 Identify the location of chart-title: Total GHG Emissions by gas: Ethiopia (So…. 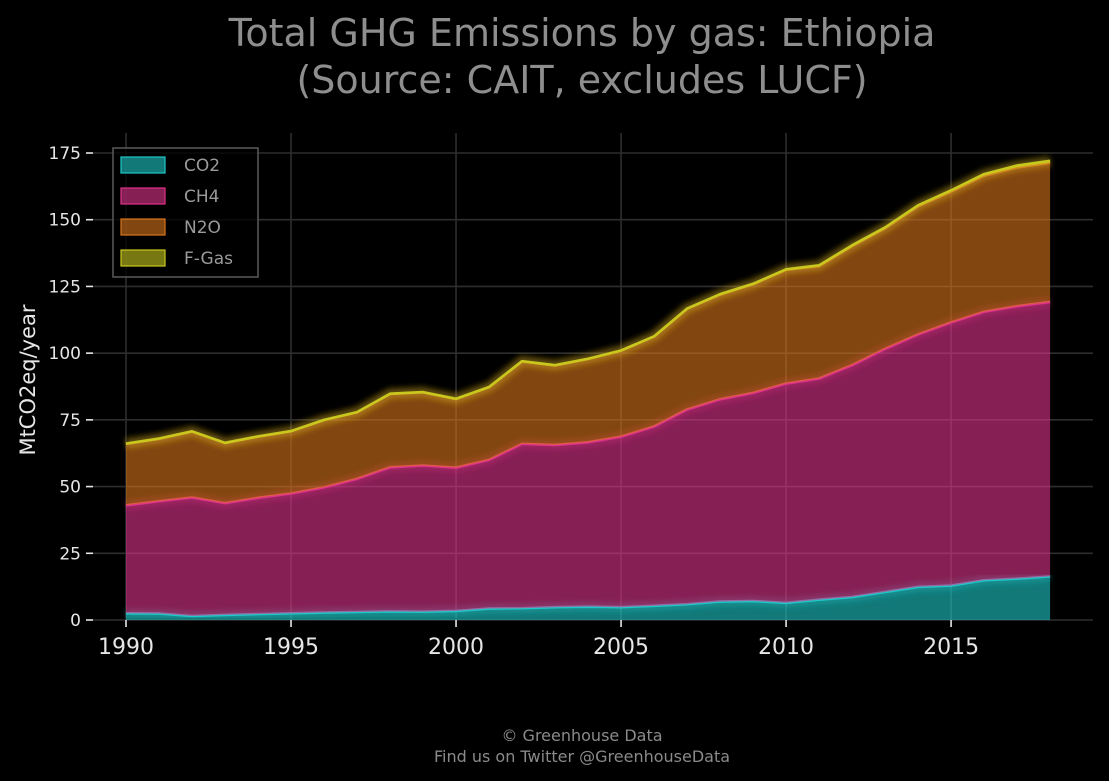
(582, 56).